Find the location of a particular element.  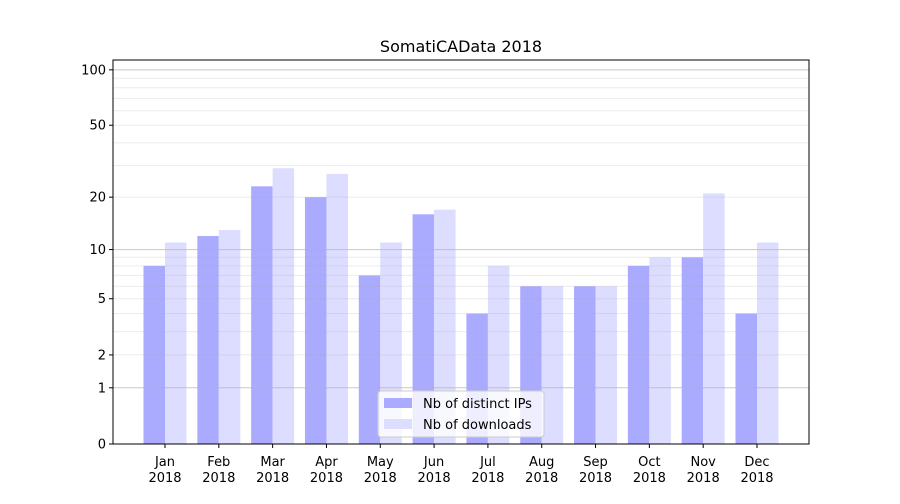

x-tick-label: Aug 2018 is located at coordinates (541, 470).